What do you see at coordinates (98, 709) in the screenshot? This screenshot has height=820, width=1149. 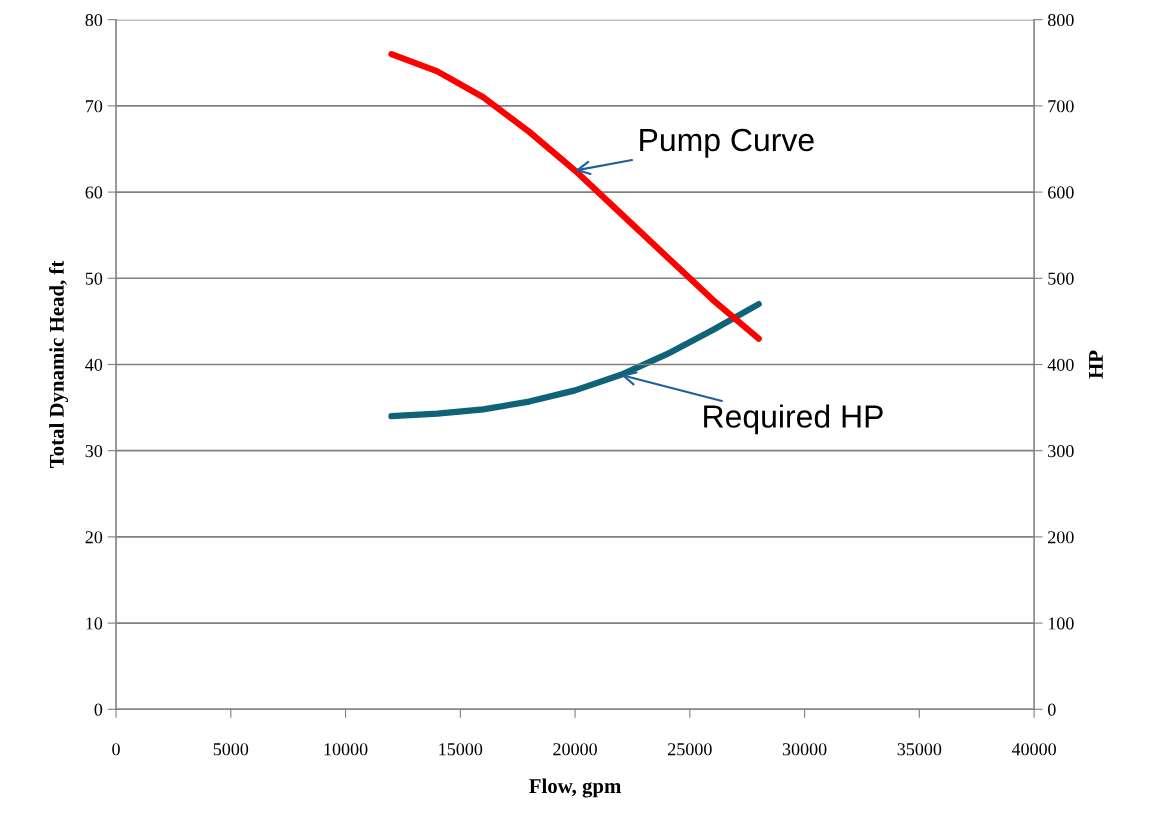 I see `y-tick-label: 0` at bounding box center [98, 709].